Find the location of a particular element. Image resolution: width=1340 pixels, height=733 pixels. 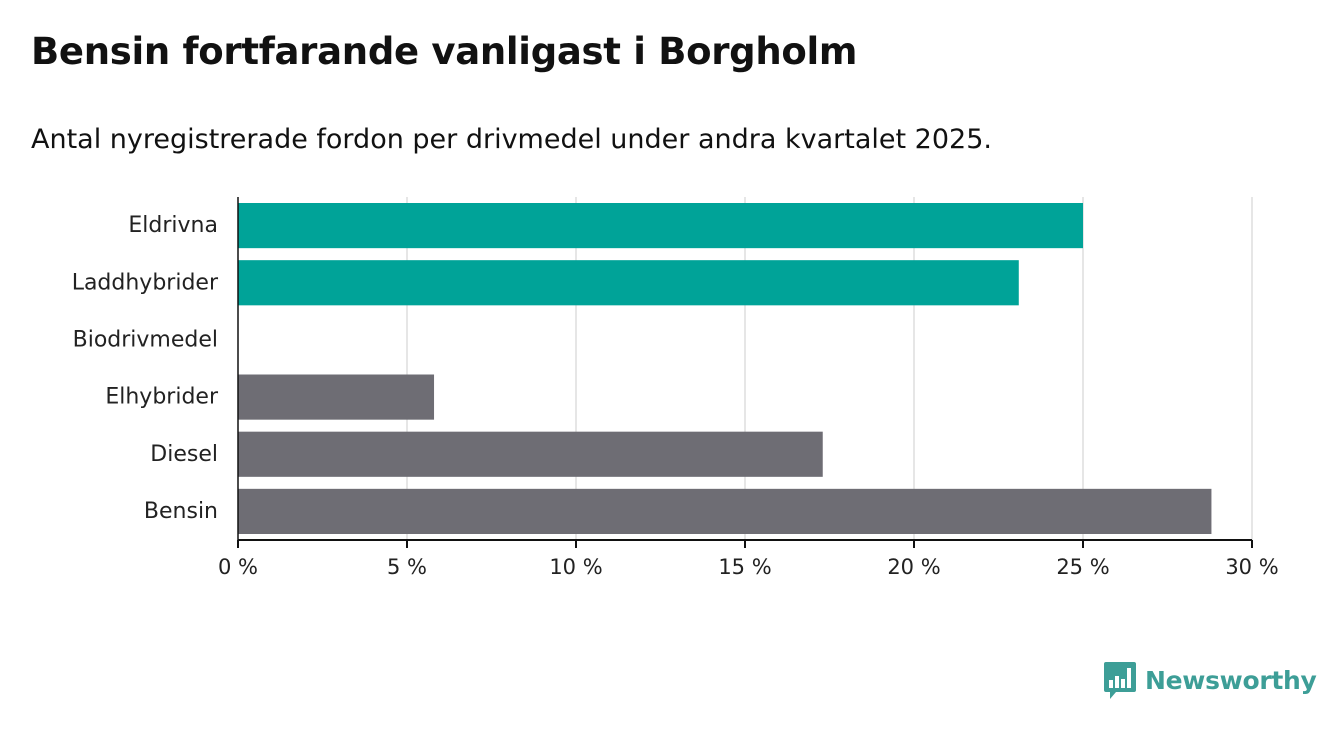

x-tick-label: 20 % is located at coordinates (913, 567).